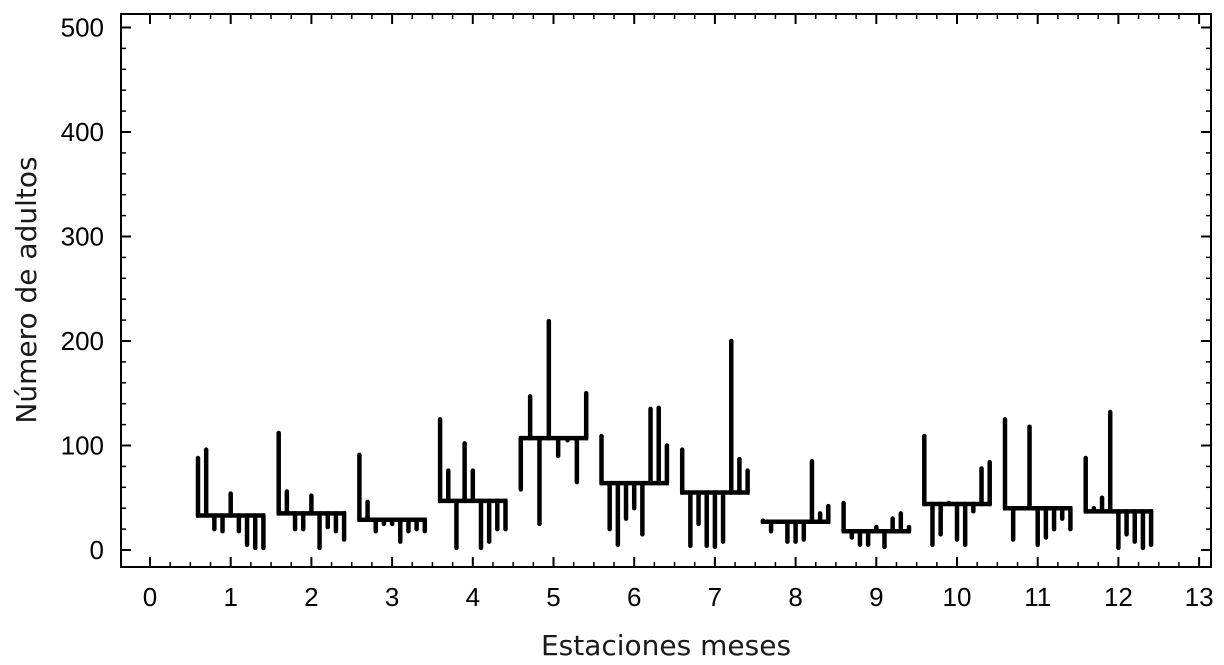 This screenshot has height=665, width=1224. I want to click on x-tick-label: 13, so click(1199, 597).